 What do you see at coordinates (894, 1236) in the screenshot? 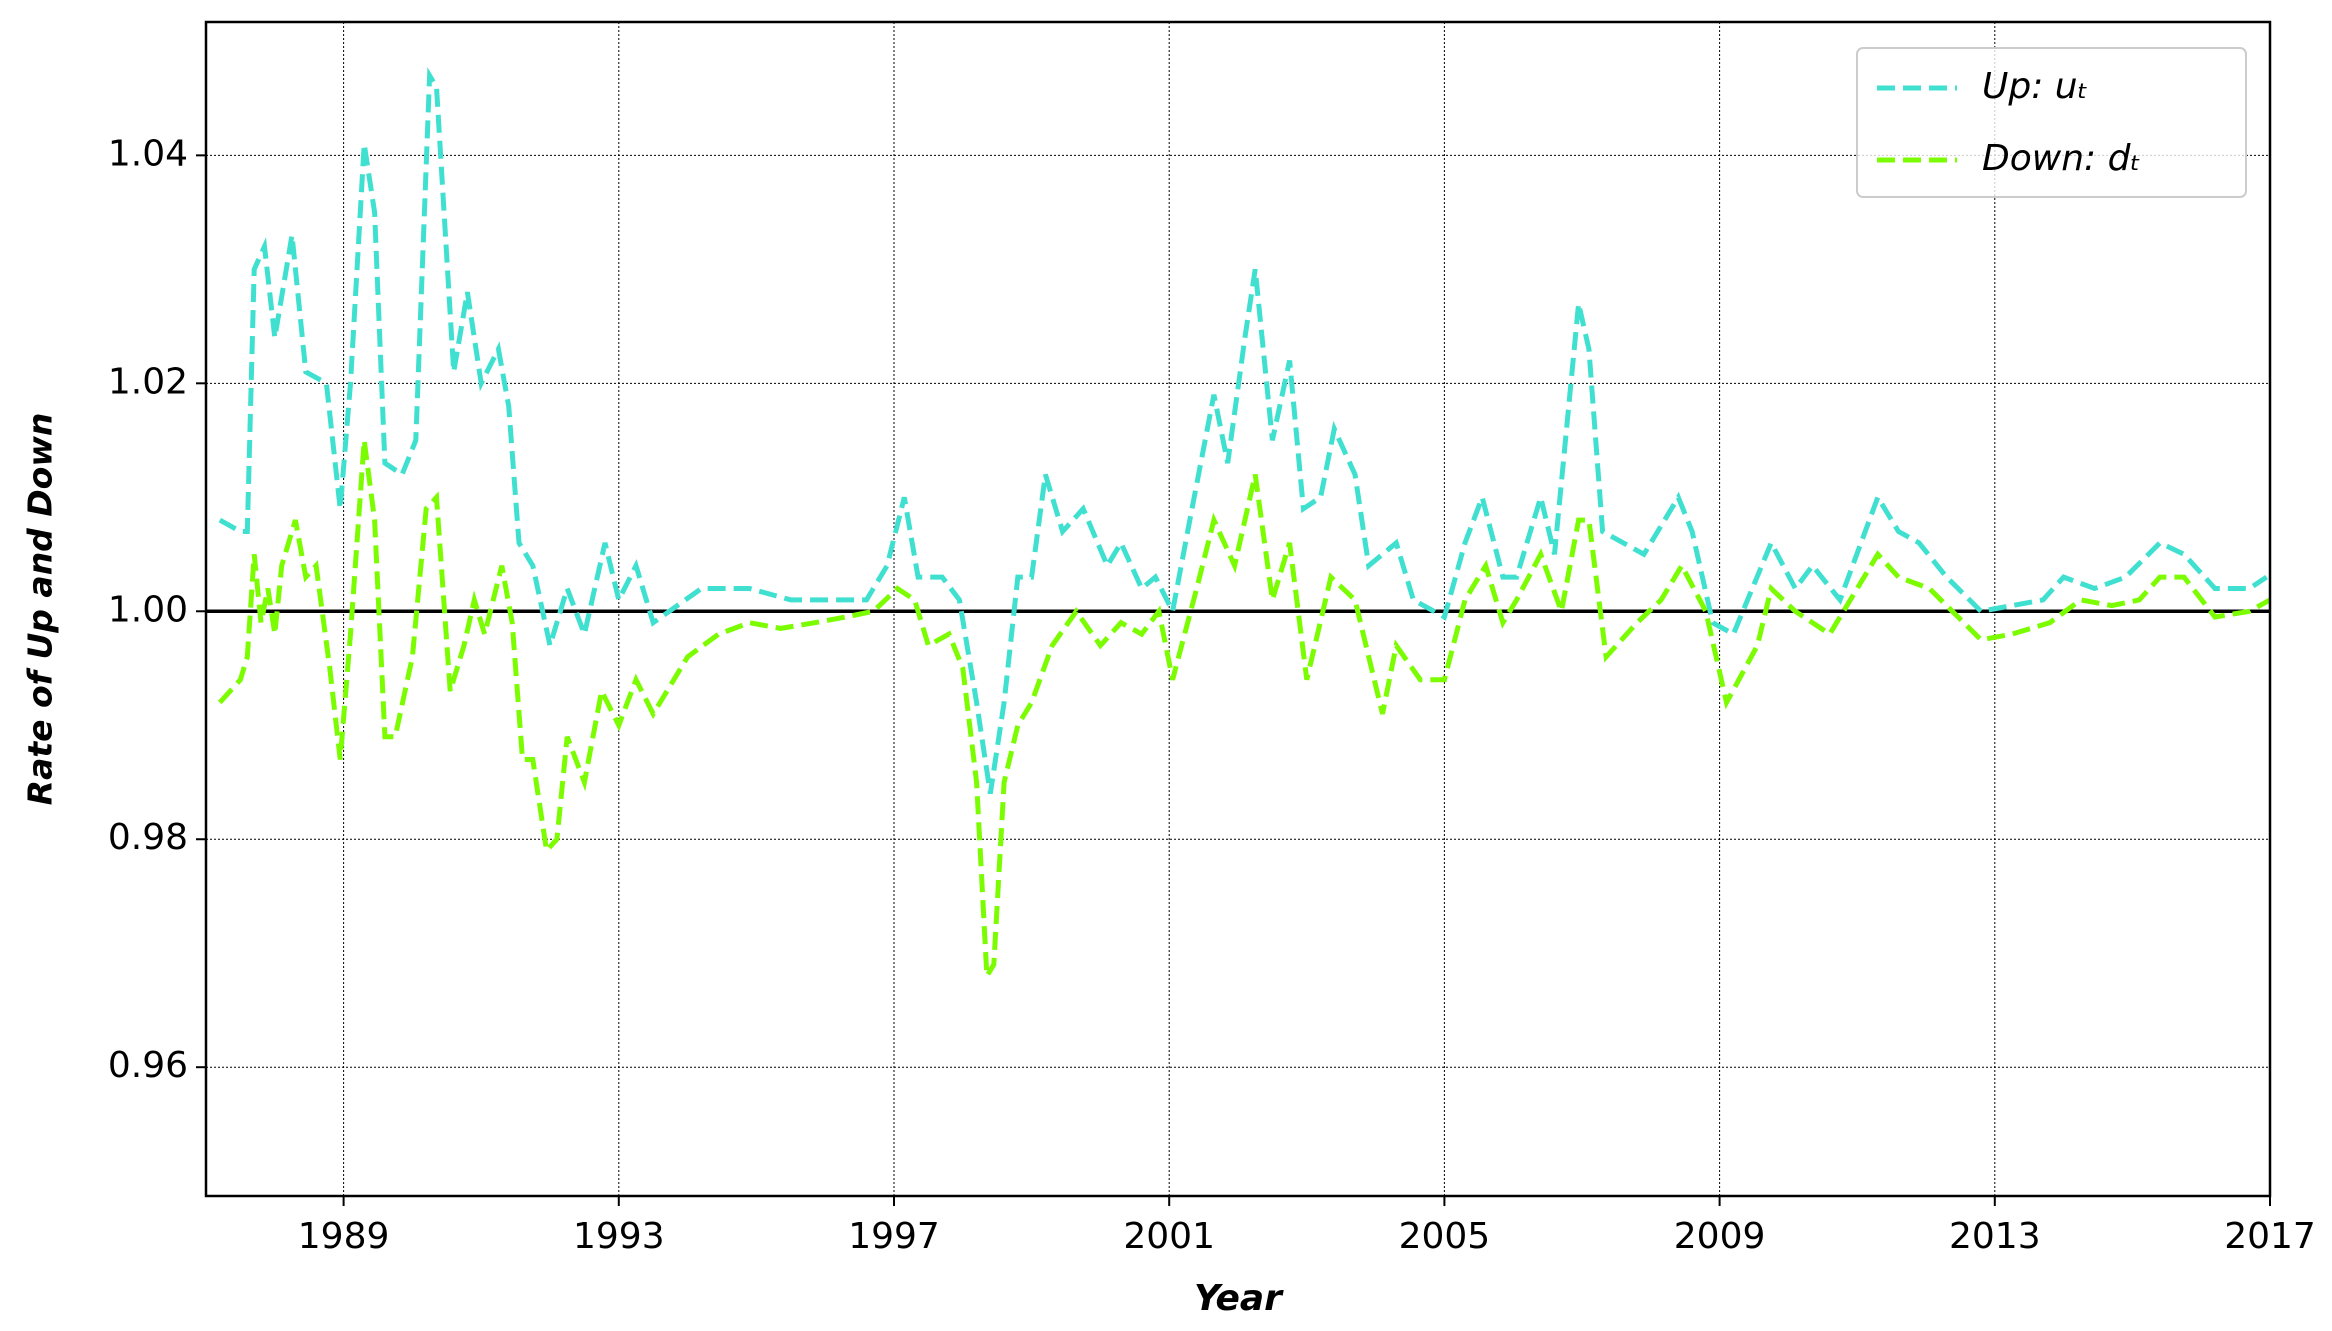
I see `x-tick-label: 1997` at bounding box center [894, 1236].